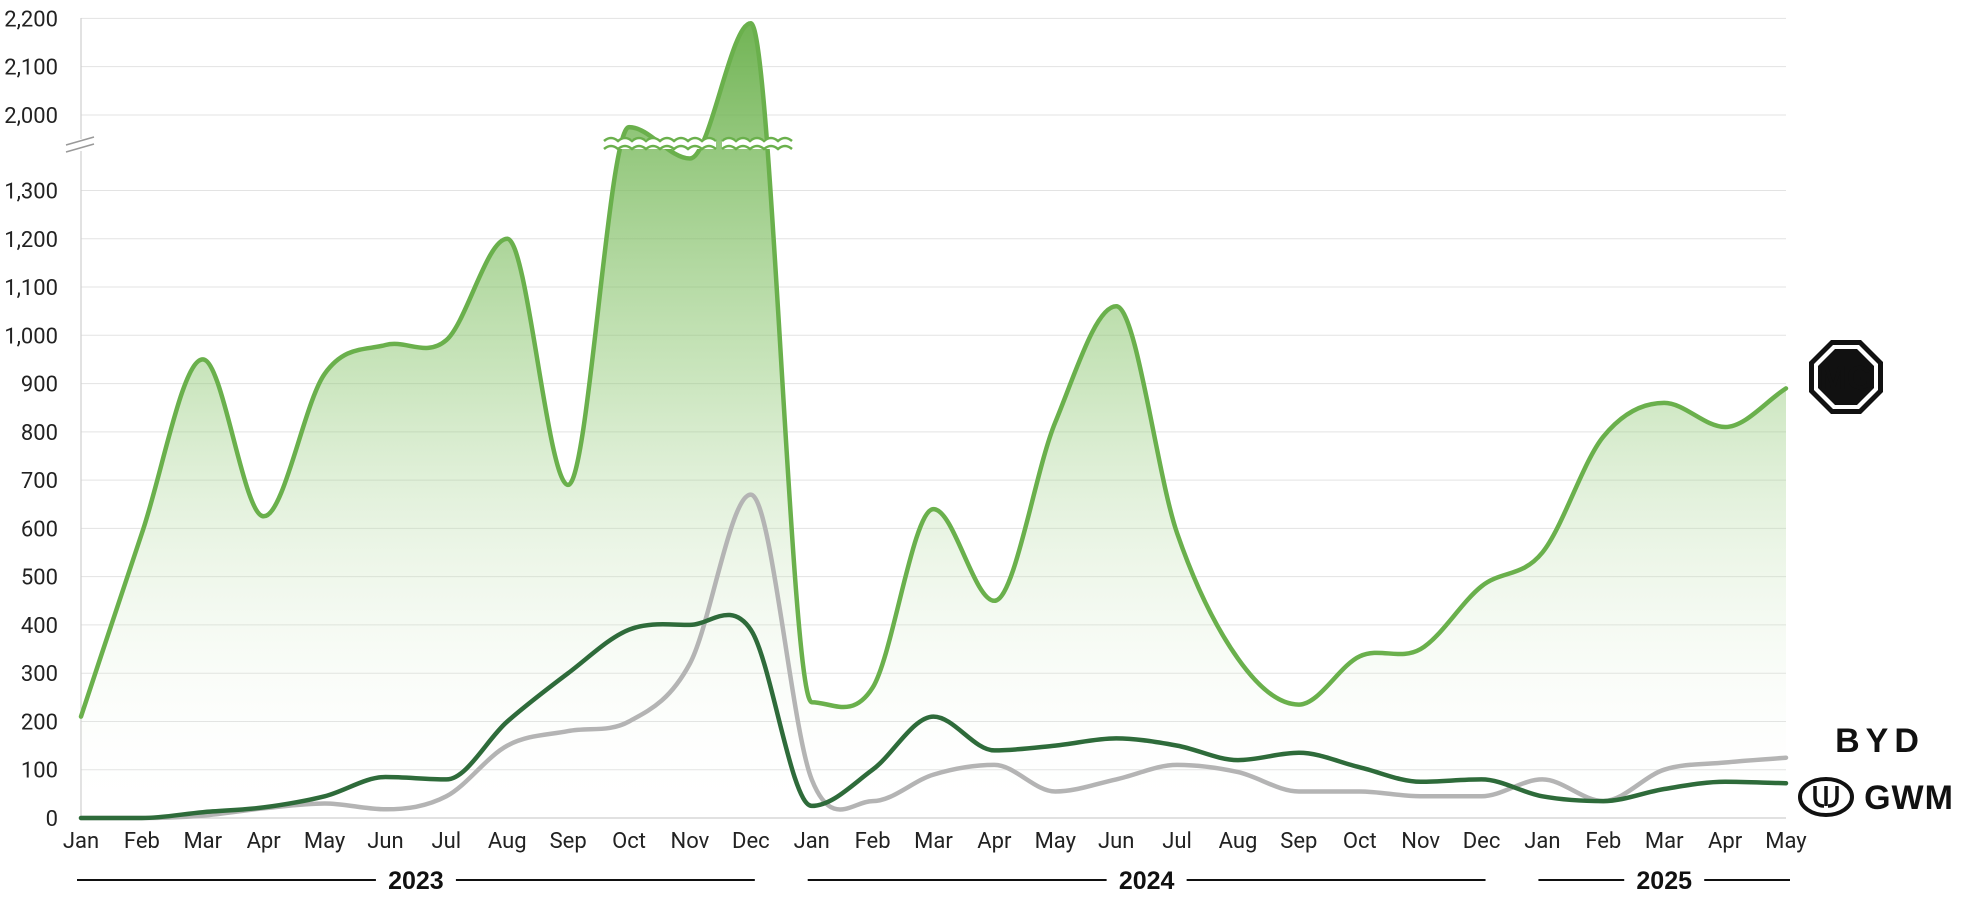 This screenshot has height=904, width=1986. Describe the element at coordinates (39, 771) in the screenshot. I see `y-tick-label: 100` at that location.